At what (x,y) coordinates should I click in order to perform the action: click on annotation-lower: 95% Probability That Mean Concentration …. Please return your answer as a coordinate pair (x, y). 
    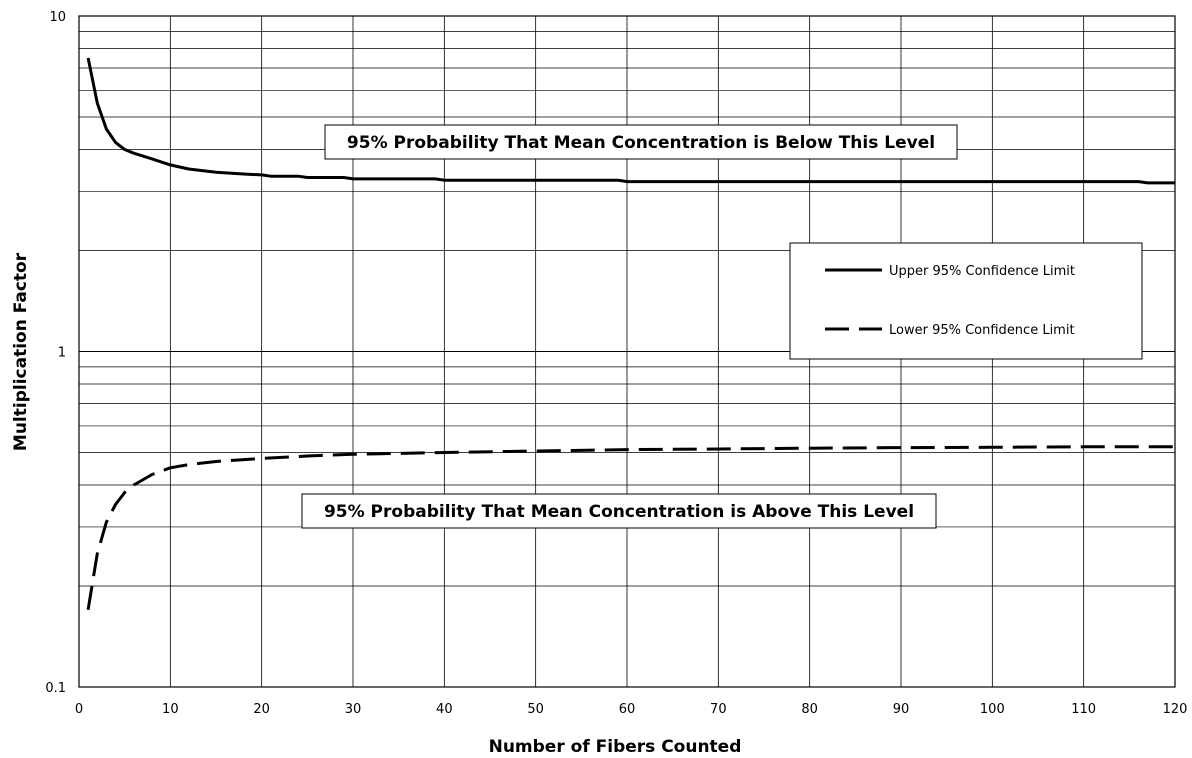
    Looking at the image, I should click on (619, 511).